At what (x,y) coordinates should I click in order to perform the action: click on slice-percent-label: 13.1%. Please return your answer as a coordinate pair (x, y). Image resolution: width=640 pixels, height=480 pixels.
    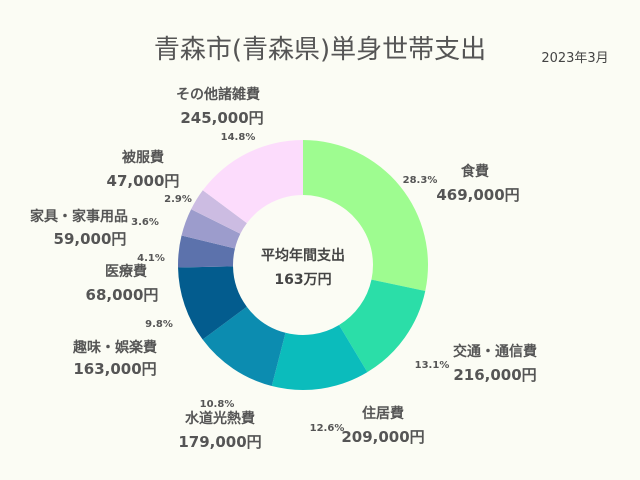
    Looking at the image, I should click on (432, 365).